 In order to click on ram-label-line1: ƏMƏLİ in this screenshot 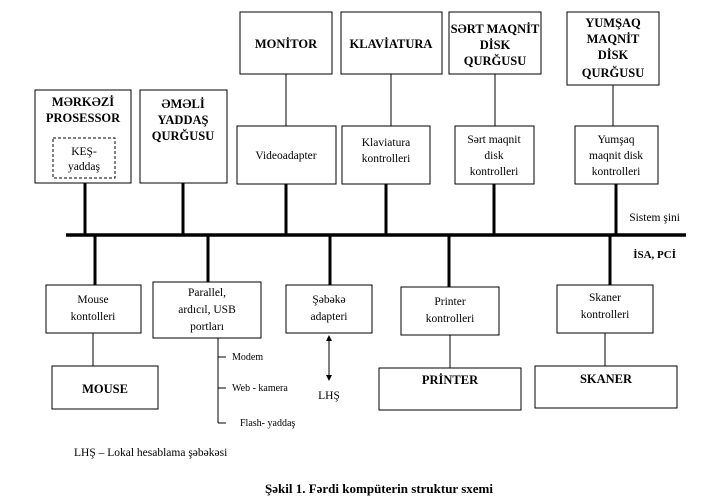, I will do `click(183, 104)`.